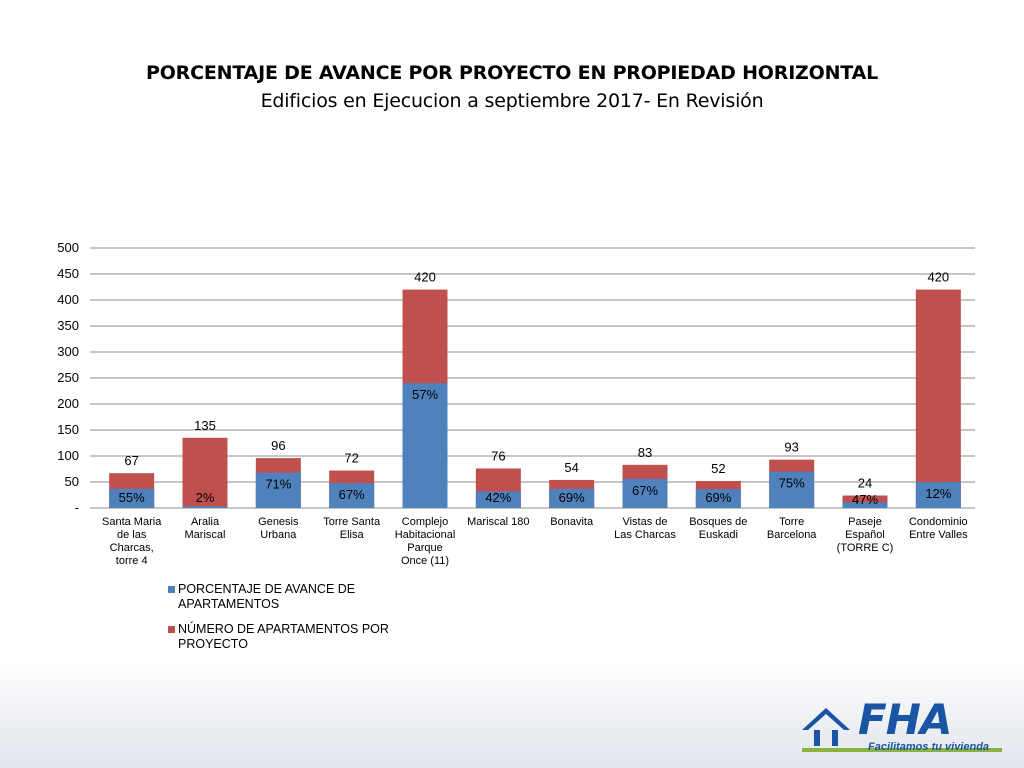  What do you see at coordinates (865, 499) in the screenshot?
I see `data-label-percent: 47%` at bounding box center [865, 499].